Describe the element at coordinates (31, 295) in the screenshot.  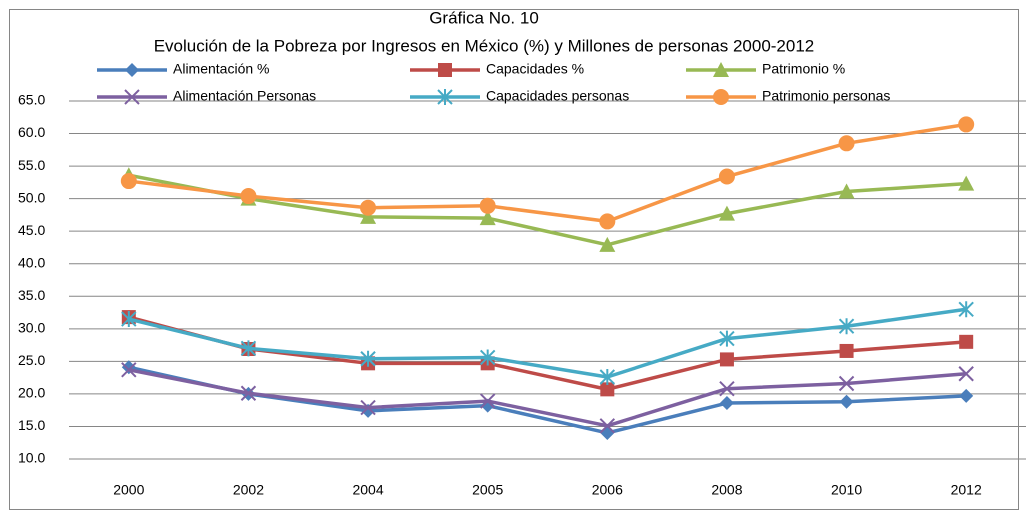
I see `y-tick-label: 35.0` at that location.